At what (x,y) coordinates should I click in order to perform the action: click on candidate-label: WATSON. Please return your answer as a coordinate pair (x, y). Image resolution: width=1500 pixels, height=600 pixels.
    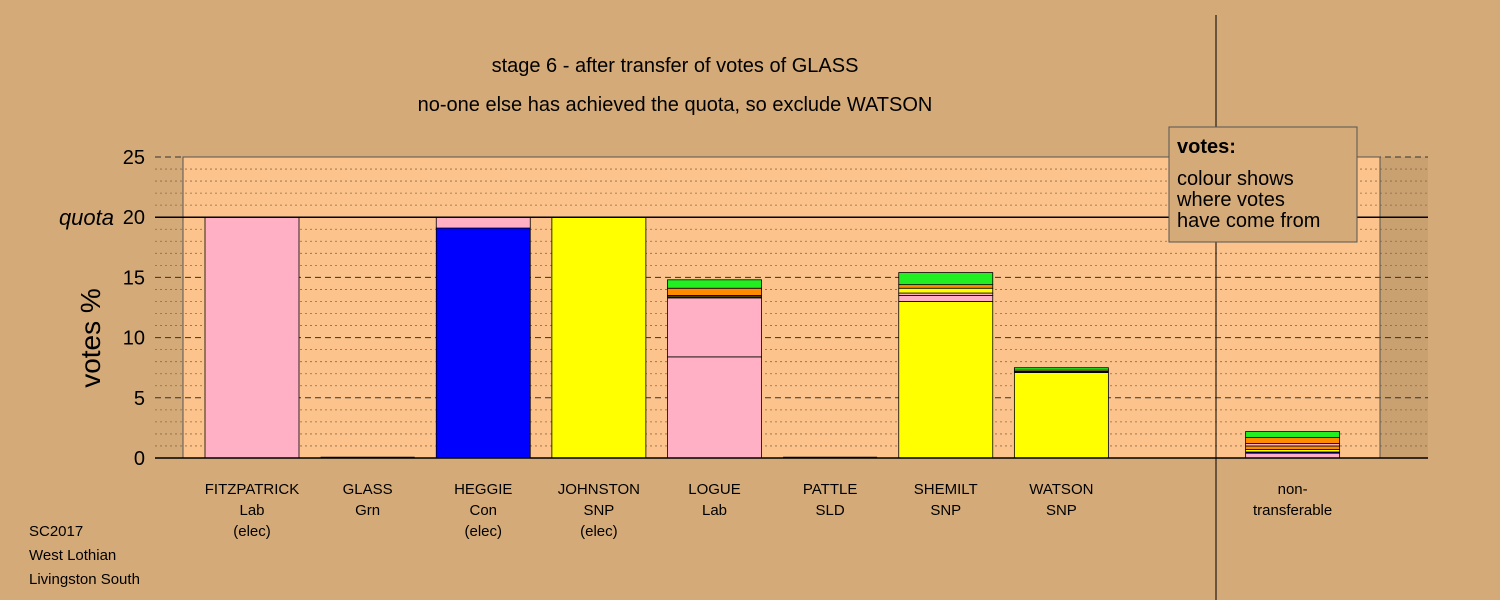
    Looking at the image, I should click on (1061, 489).